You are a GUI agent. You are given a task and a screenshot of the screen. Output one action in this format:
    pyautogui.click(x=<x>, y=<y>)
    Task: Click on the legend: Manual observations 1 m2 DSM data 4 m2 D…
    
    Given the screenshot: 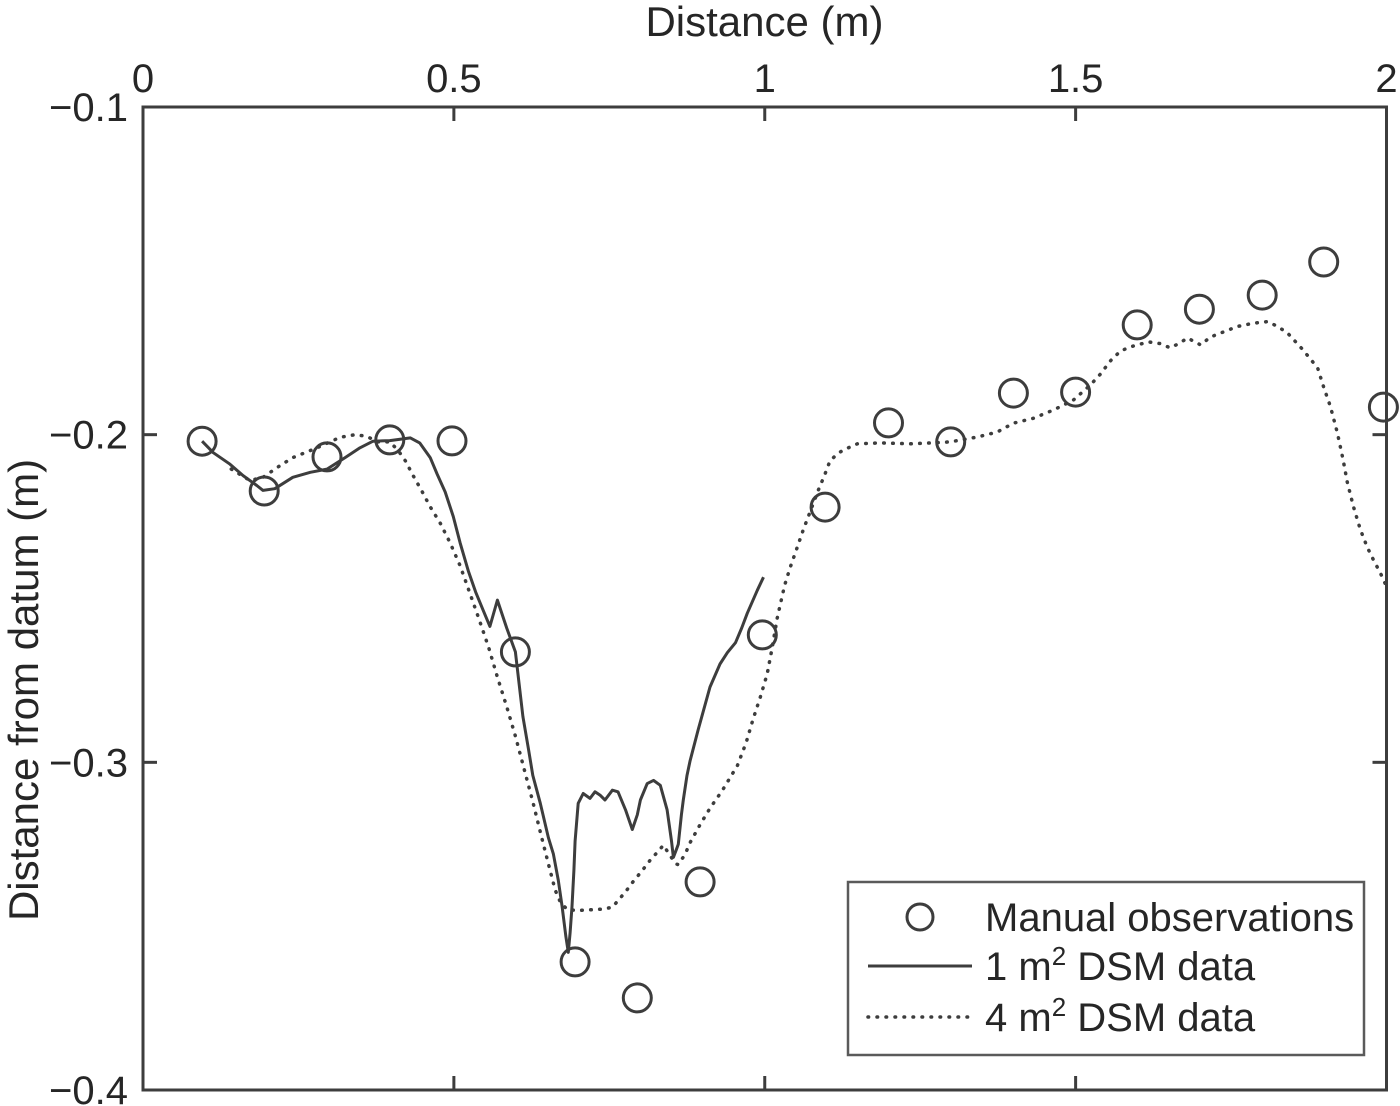 What is the action you would take?
    pyautogui.click(x=1106, y=968)
    